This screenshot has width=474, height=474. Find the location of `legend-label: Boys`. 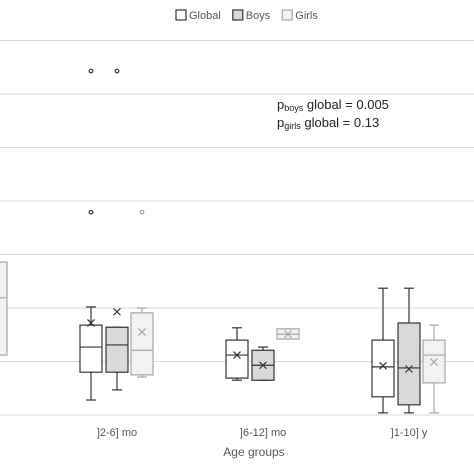

legend-label: Boys is located at coordinates (258, 16).